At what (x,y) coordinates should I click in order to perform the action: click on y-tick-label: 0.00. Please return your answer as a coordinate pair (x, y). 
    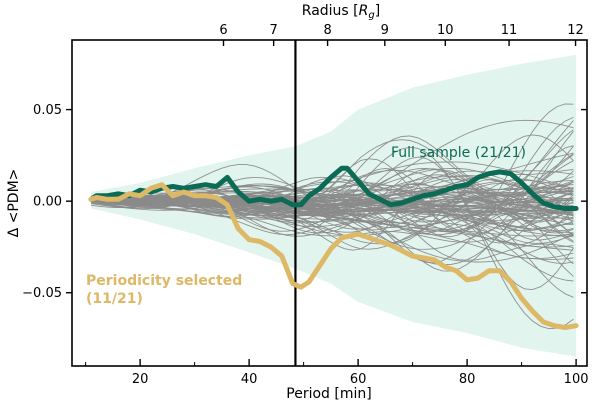
    Looking at the image, I should click on (47, 202).